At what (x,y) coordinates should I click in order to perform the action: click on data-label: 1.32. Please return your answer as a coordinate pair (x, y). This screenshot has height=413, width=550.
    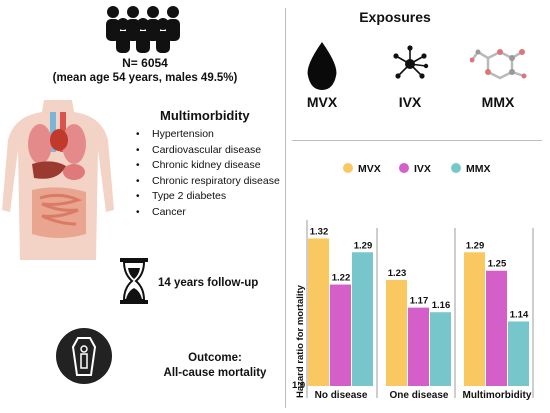
    Looking at the image, I should click on (319, 231).